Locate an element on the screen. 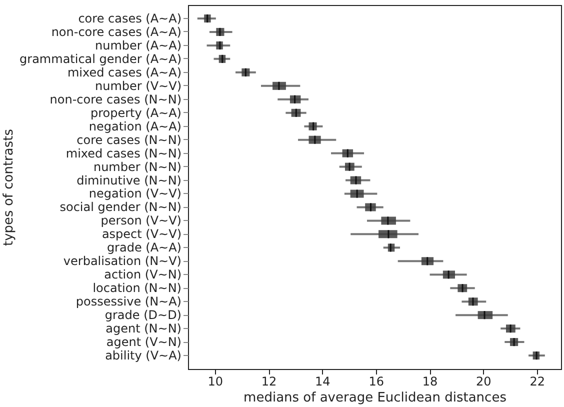  y-tick-label: number (A~A) is located at coordinates (138, 45).